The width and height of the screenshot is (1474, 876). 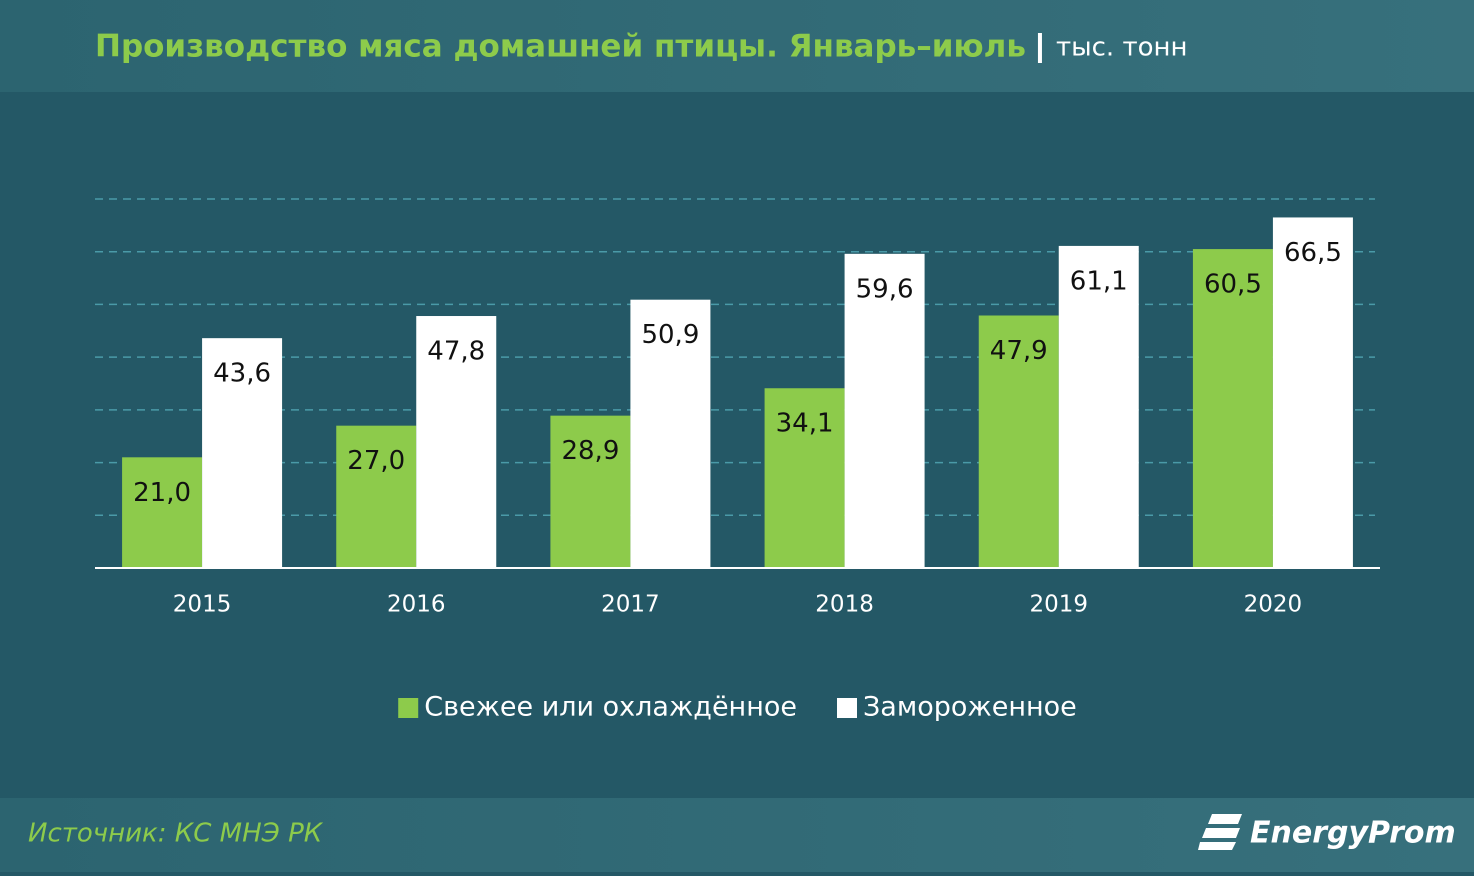 What do you see at coordinates (376, 461) in the screenshot?
I see `value-label: 27,0` at bounding box center [376, 461].